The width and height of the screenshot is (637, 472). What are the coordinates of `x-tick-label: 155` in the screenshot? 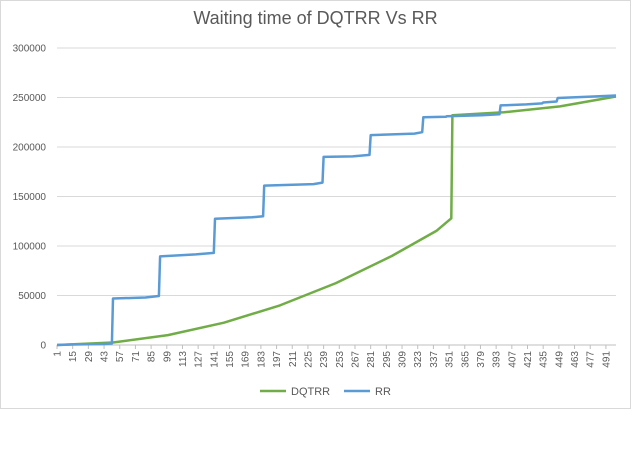 It's located at (230, 359).